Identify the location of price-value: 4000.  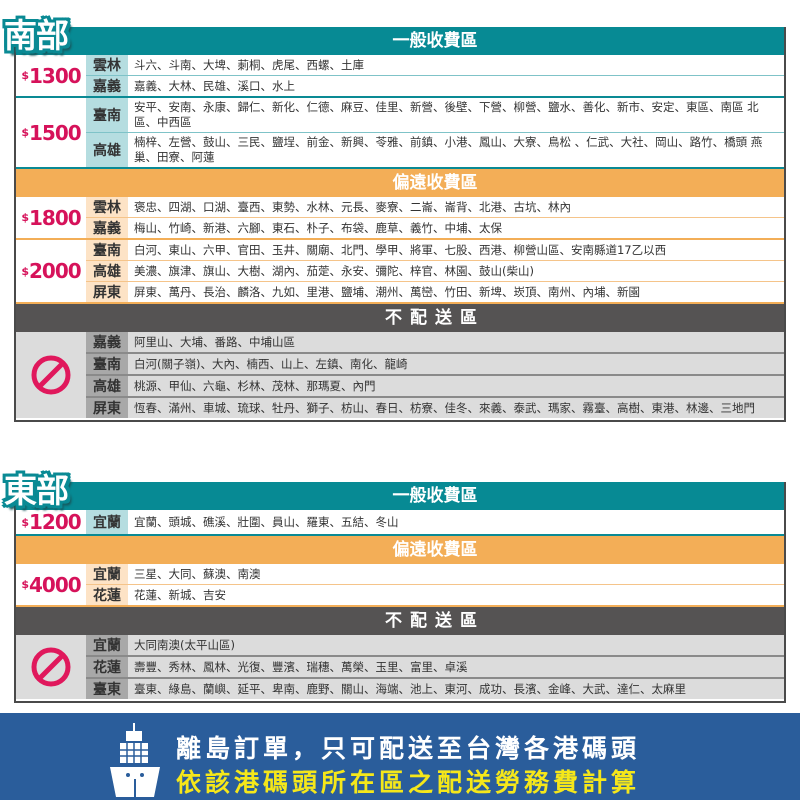
(55, 584).